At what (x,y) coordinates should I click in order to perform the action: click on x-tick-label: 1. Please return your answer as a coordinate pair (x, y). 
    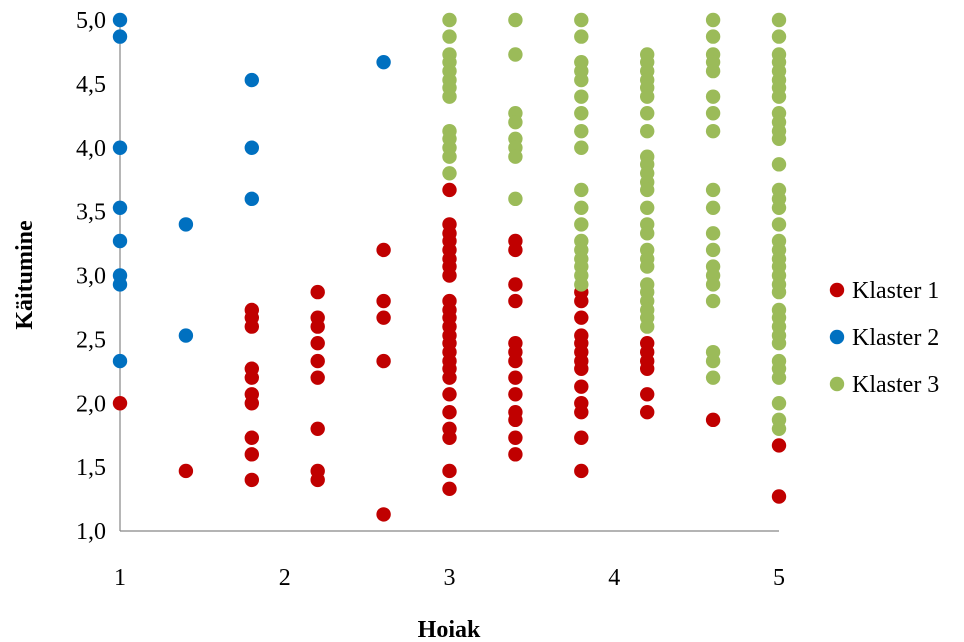
    Looking at the image, I should click on (120, 578).